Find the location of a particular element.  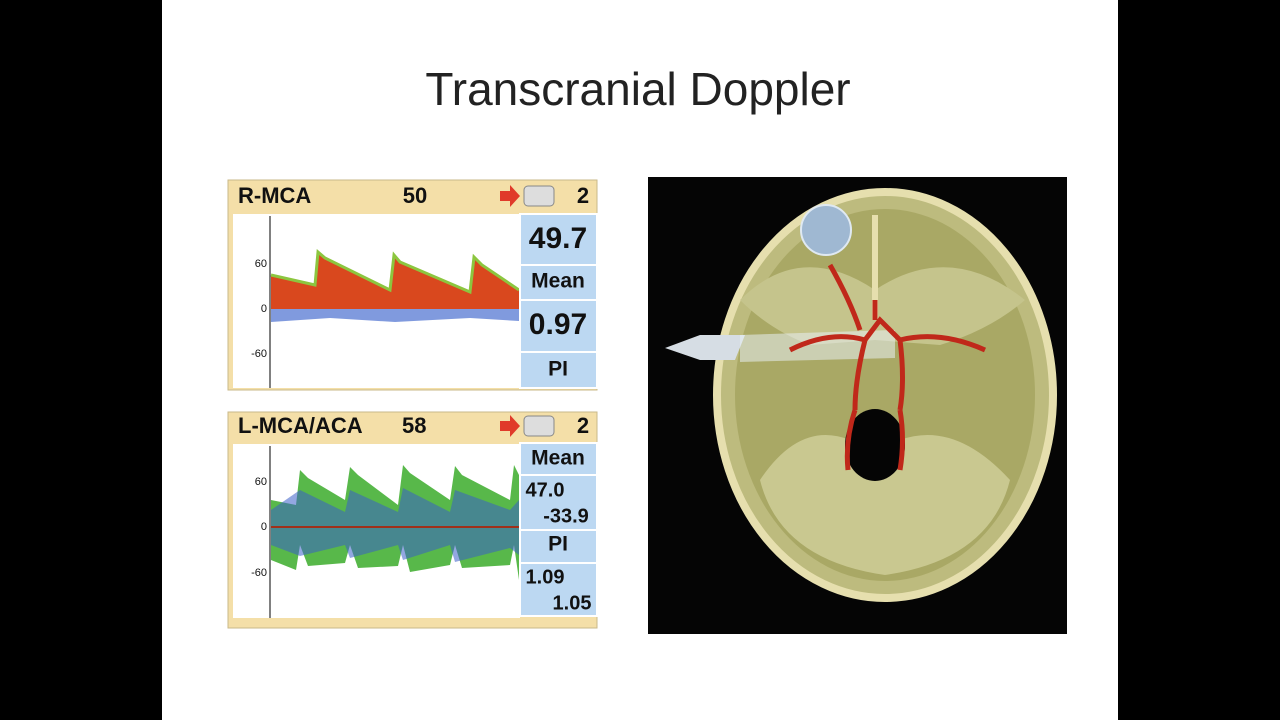

foramen-magnum is located at coordinates (875, 445).